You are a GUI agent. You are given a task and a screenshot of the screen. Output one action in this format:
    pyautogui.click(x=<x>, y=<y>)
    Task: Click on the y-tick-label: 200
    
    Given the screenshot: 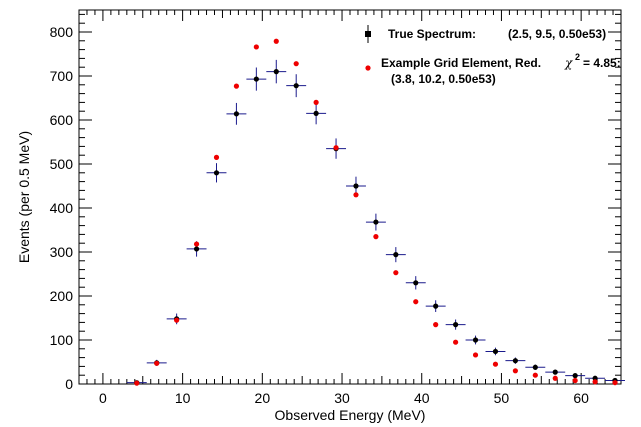 What is the action you would take?
    pyautogui.click(x=62, y=296)
    